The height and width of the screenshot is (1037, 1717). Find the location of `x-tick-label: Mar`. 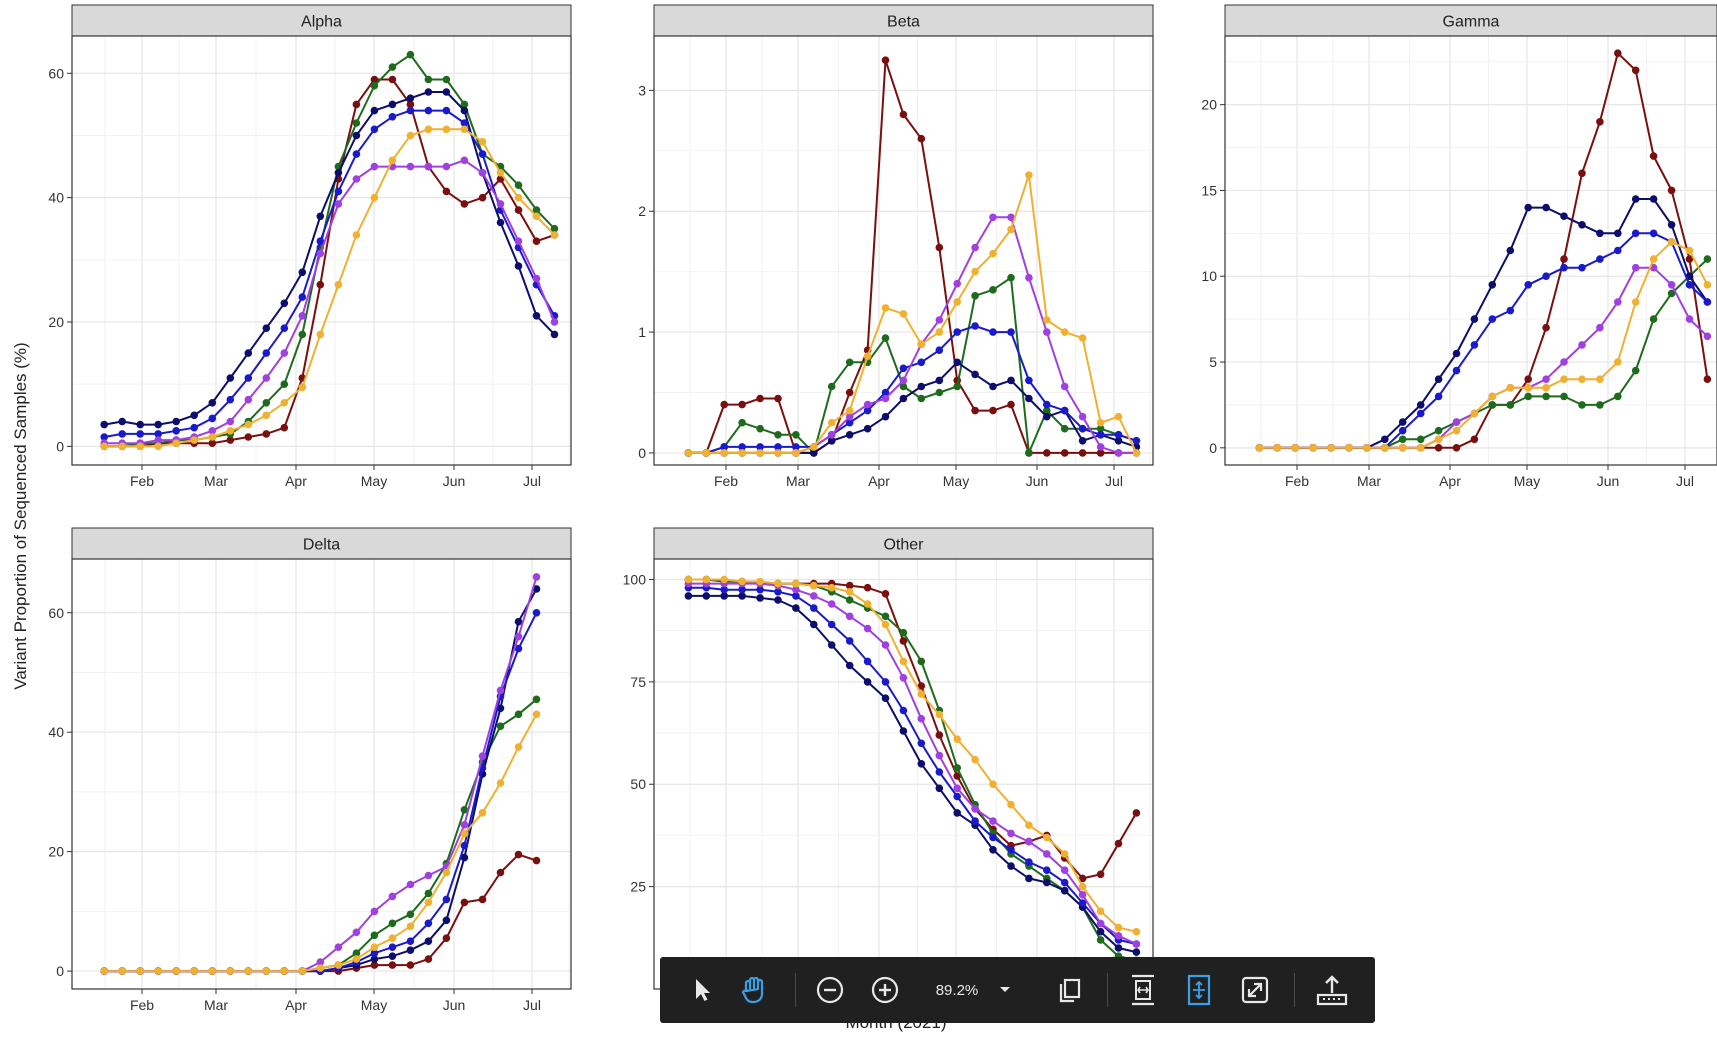

x-tick-label: Mar is located at coordinates (216, 481).